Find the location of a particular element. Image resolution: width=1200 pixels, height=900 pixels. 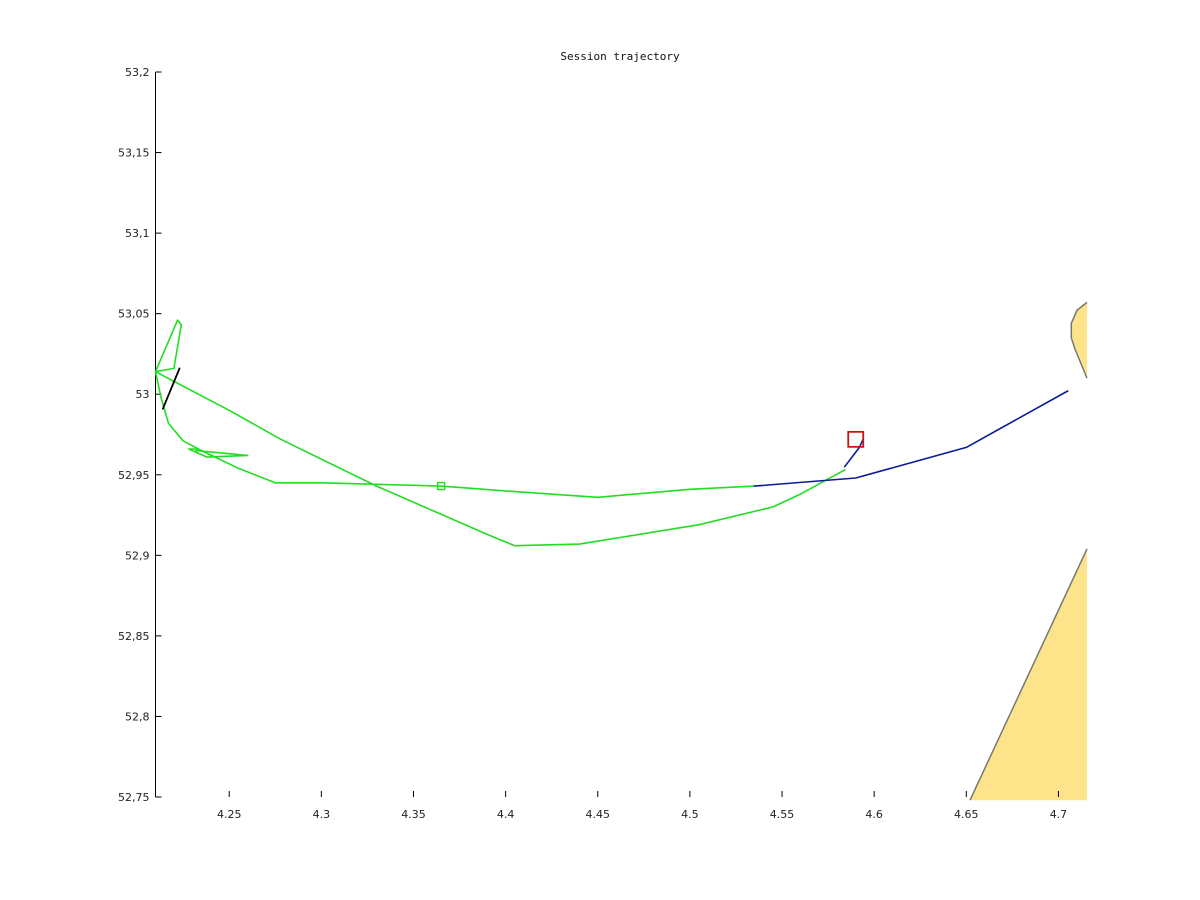

x-tick-label: 4.45 is located at coordinates (598, 814).